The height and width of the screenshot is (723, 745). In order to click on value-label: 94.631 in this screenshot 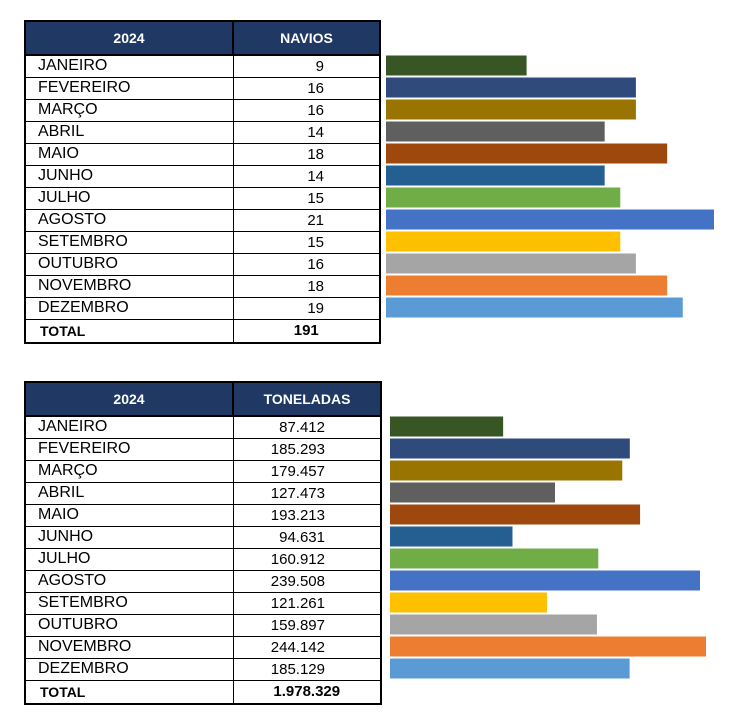, I will do `click(307, 537)`.